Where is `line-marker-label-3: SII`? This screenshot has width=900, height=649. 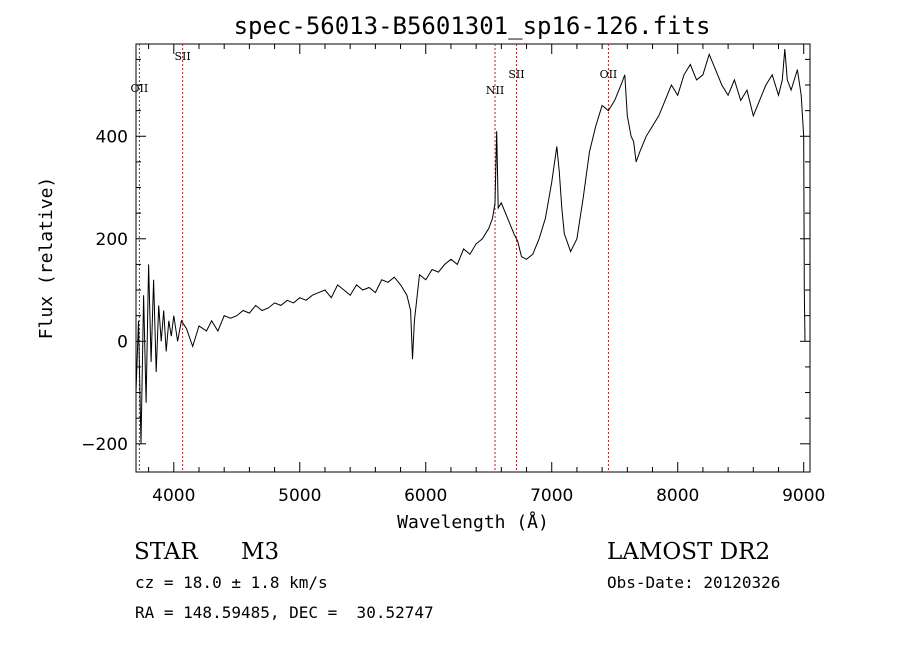
line-marker-label-3: SII is located at coordinates (516, 74).